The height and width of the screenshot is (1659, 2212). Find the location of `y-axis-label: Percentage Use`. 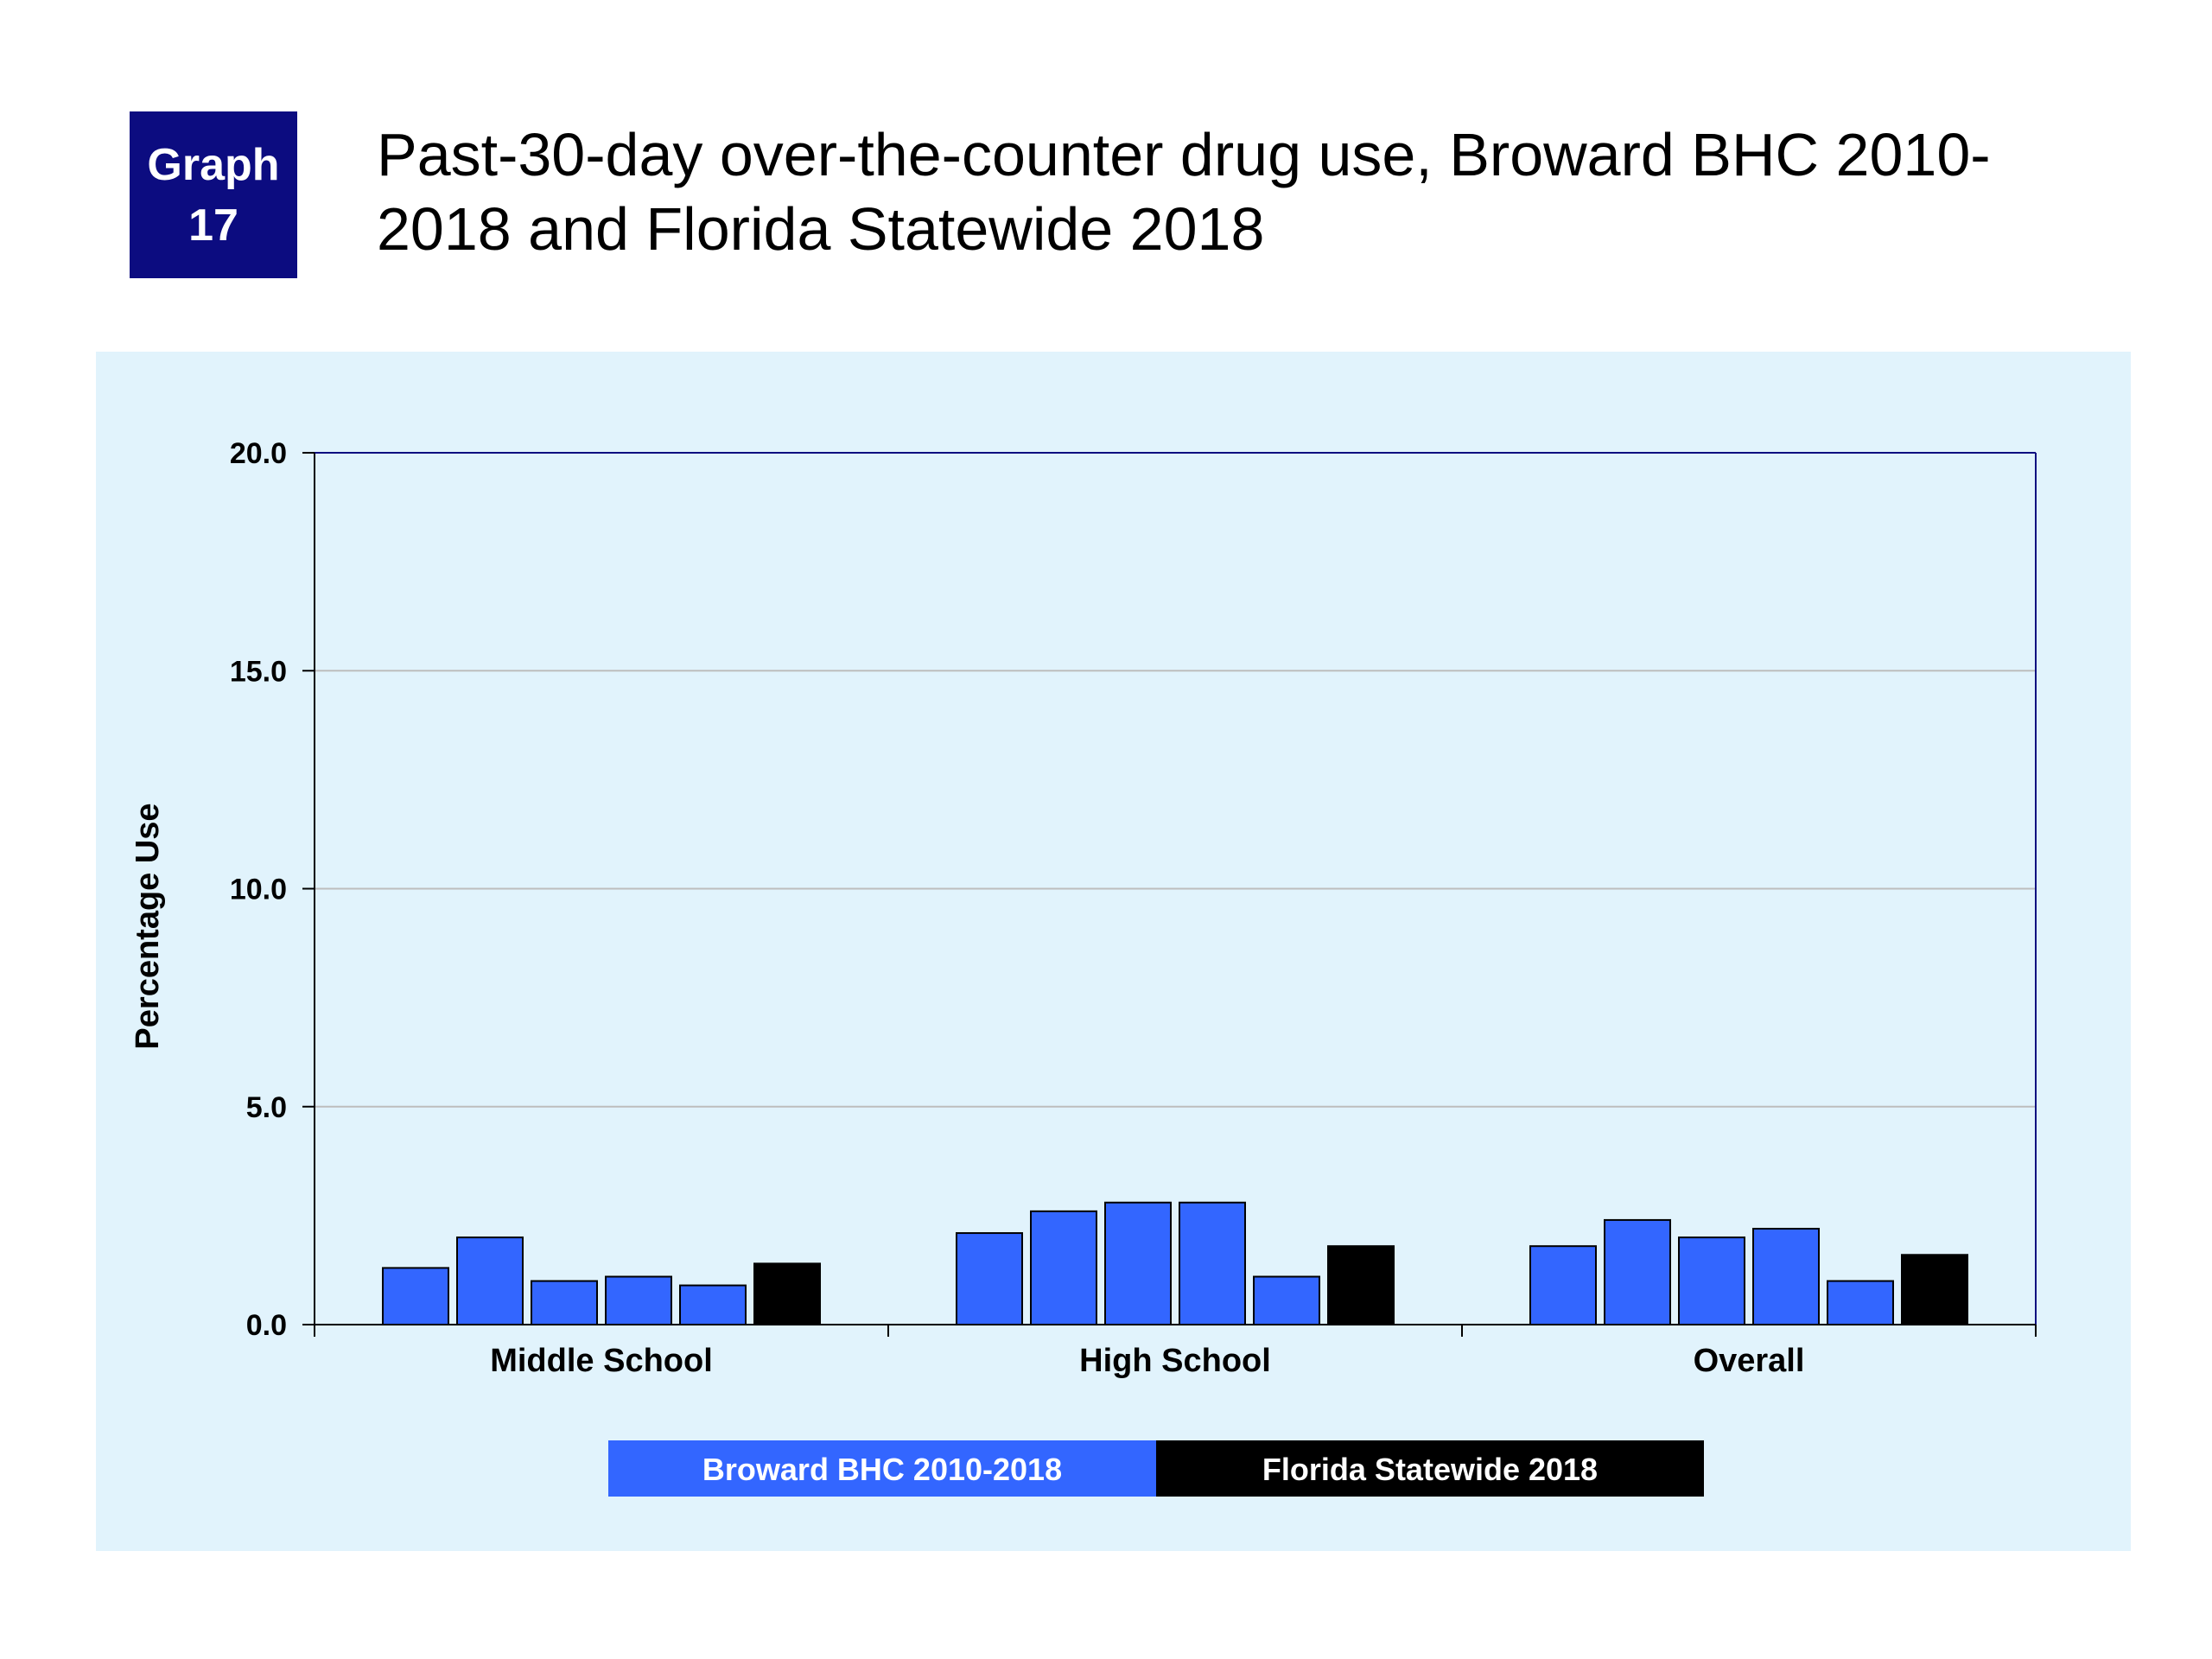

y-axis-label: Percentage Use is located at coordinates (148, 926).